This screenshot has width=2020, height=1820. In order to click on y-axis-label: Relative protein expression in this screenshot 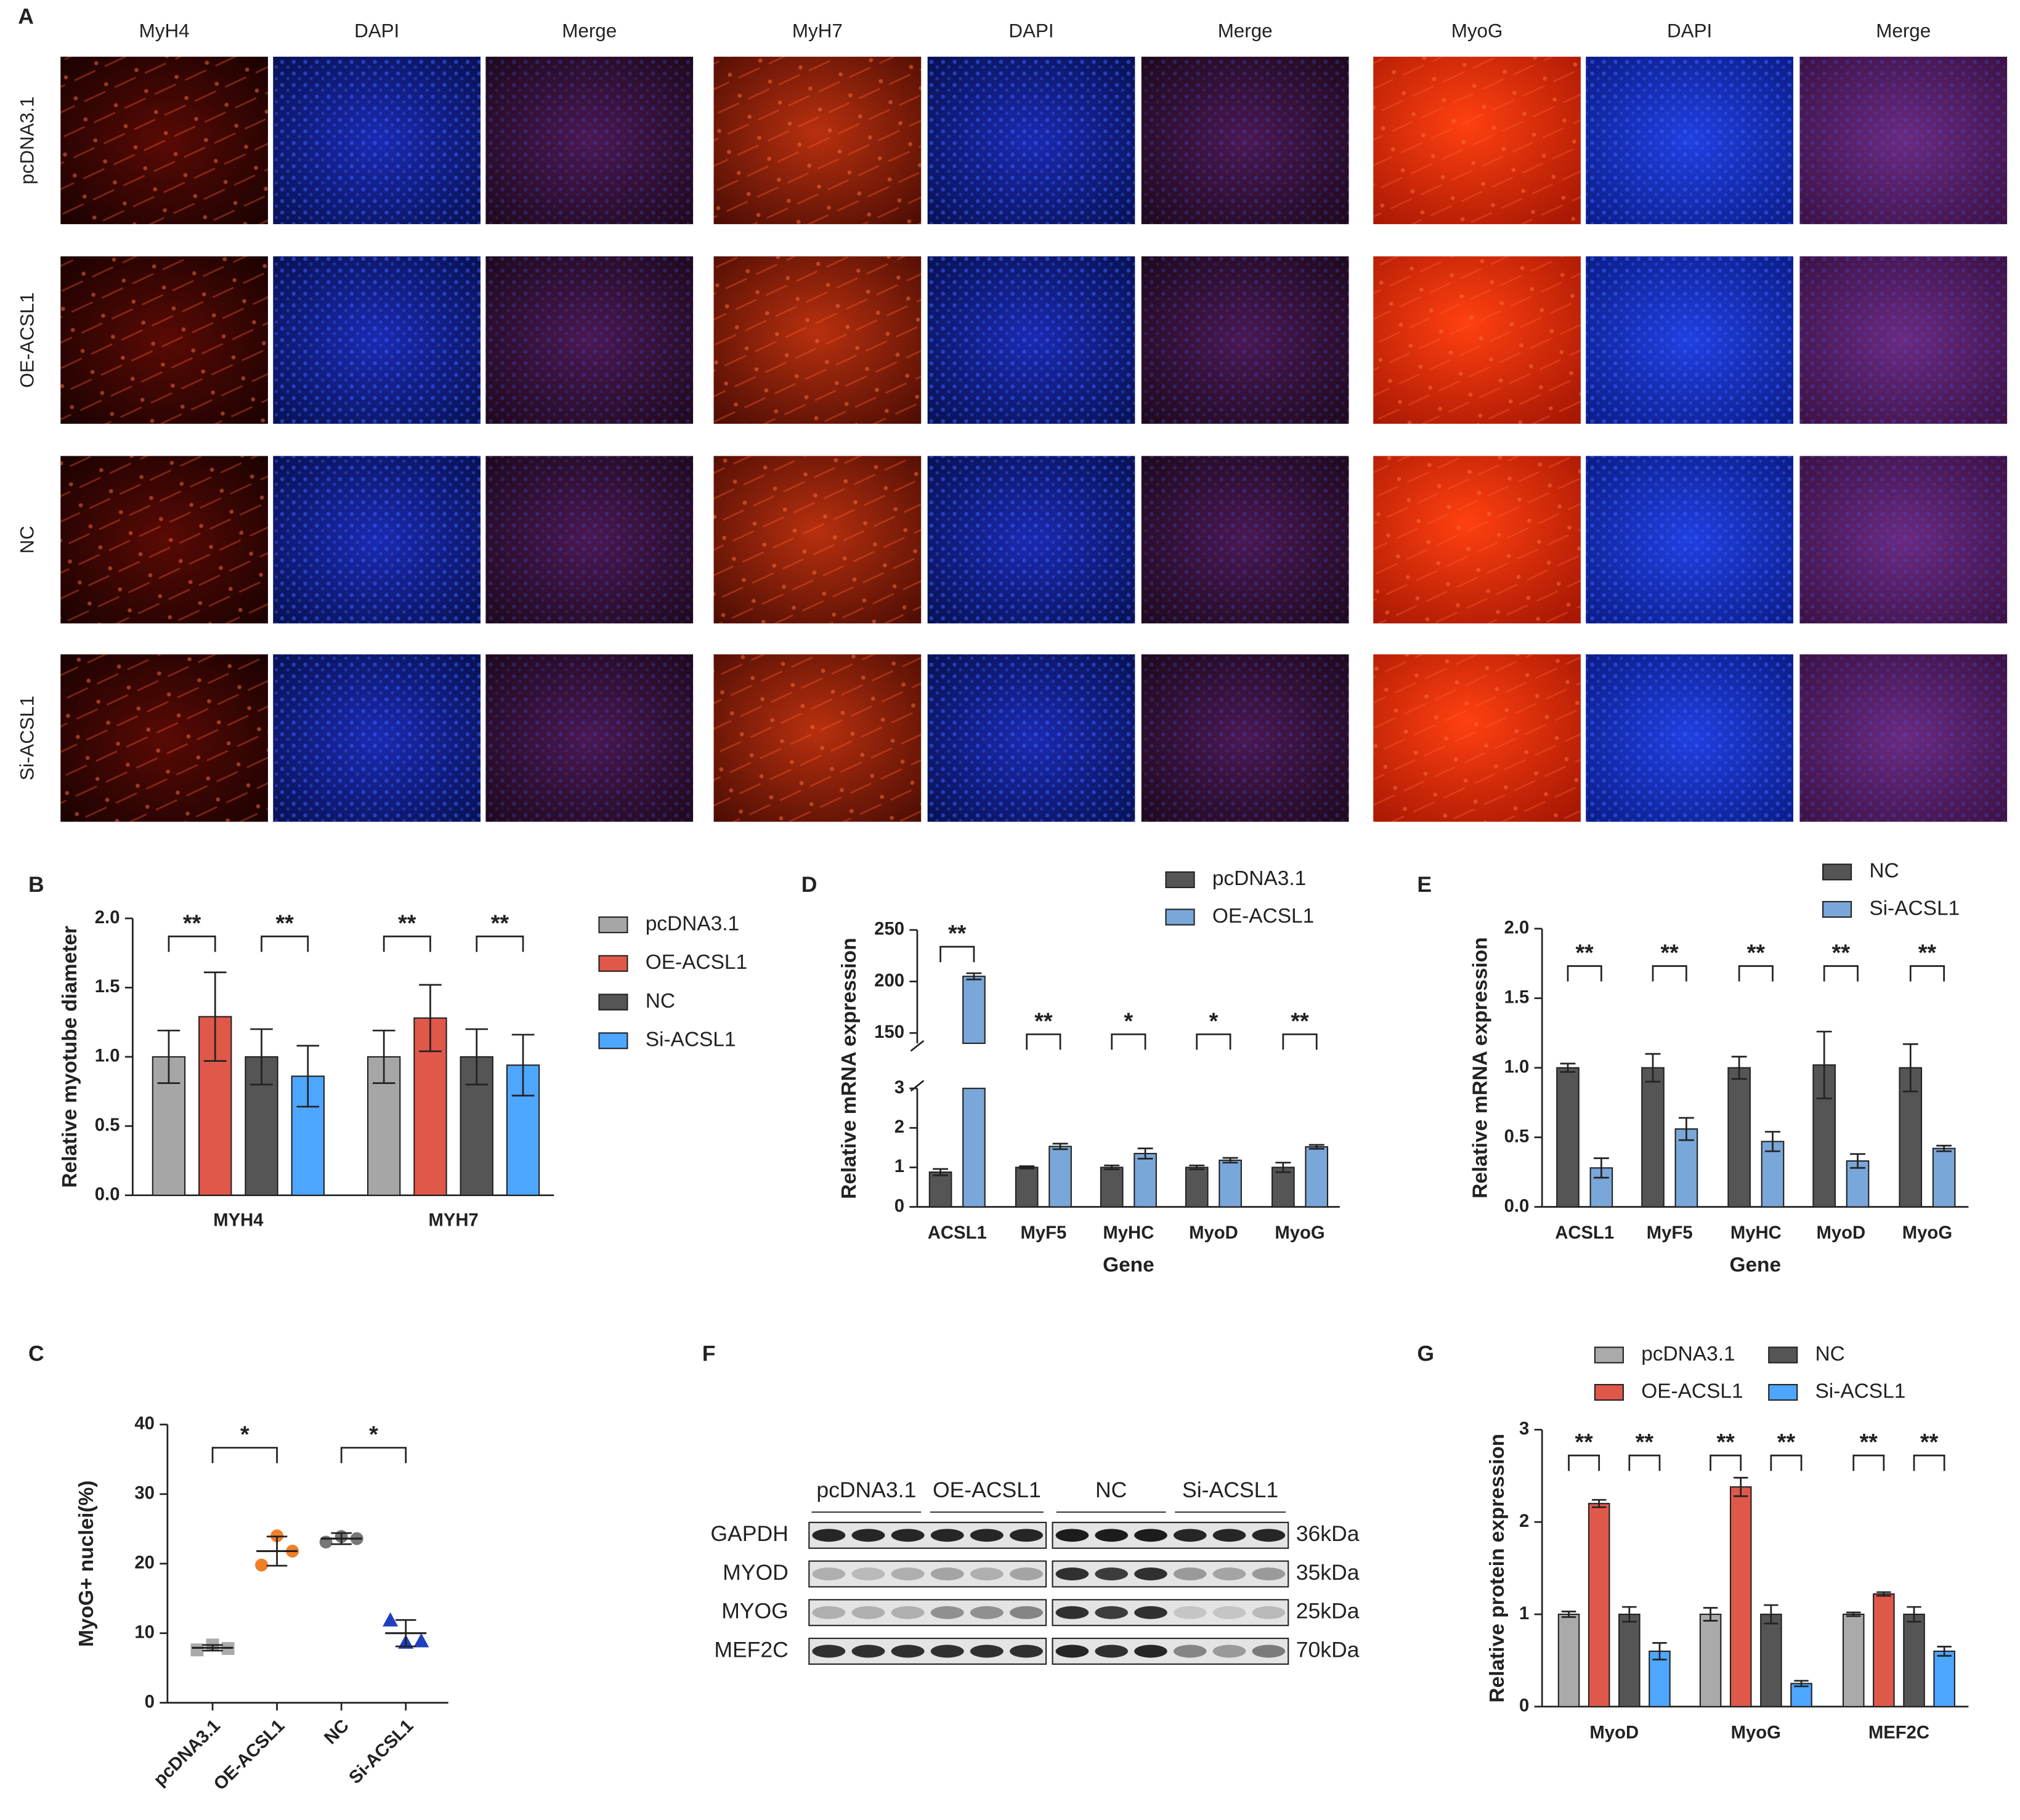, I will do `click(1497, 1568)`.